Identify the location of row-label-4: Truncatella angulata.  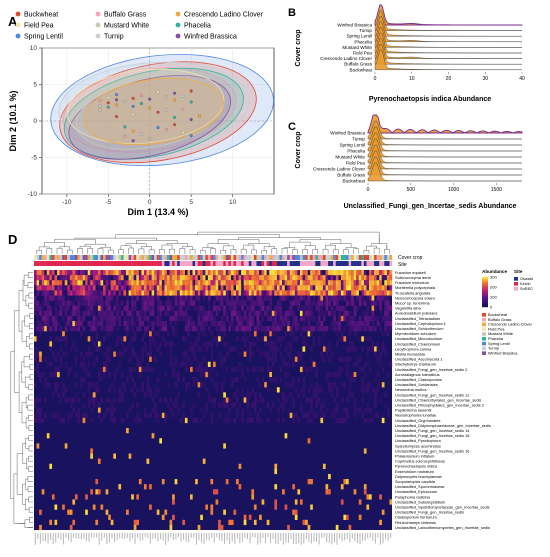
(413, 292).